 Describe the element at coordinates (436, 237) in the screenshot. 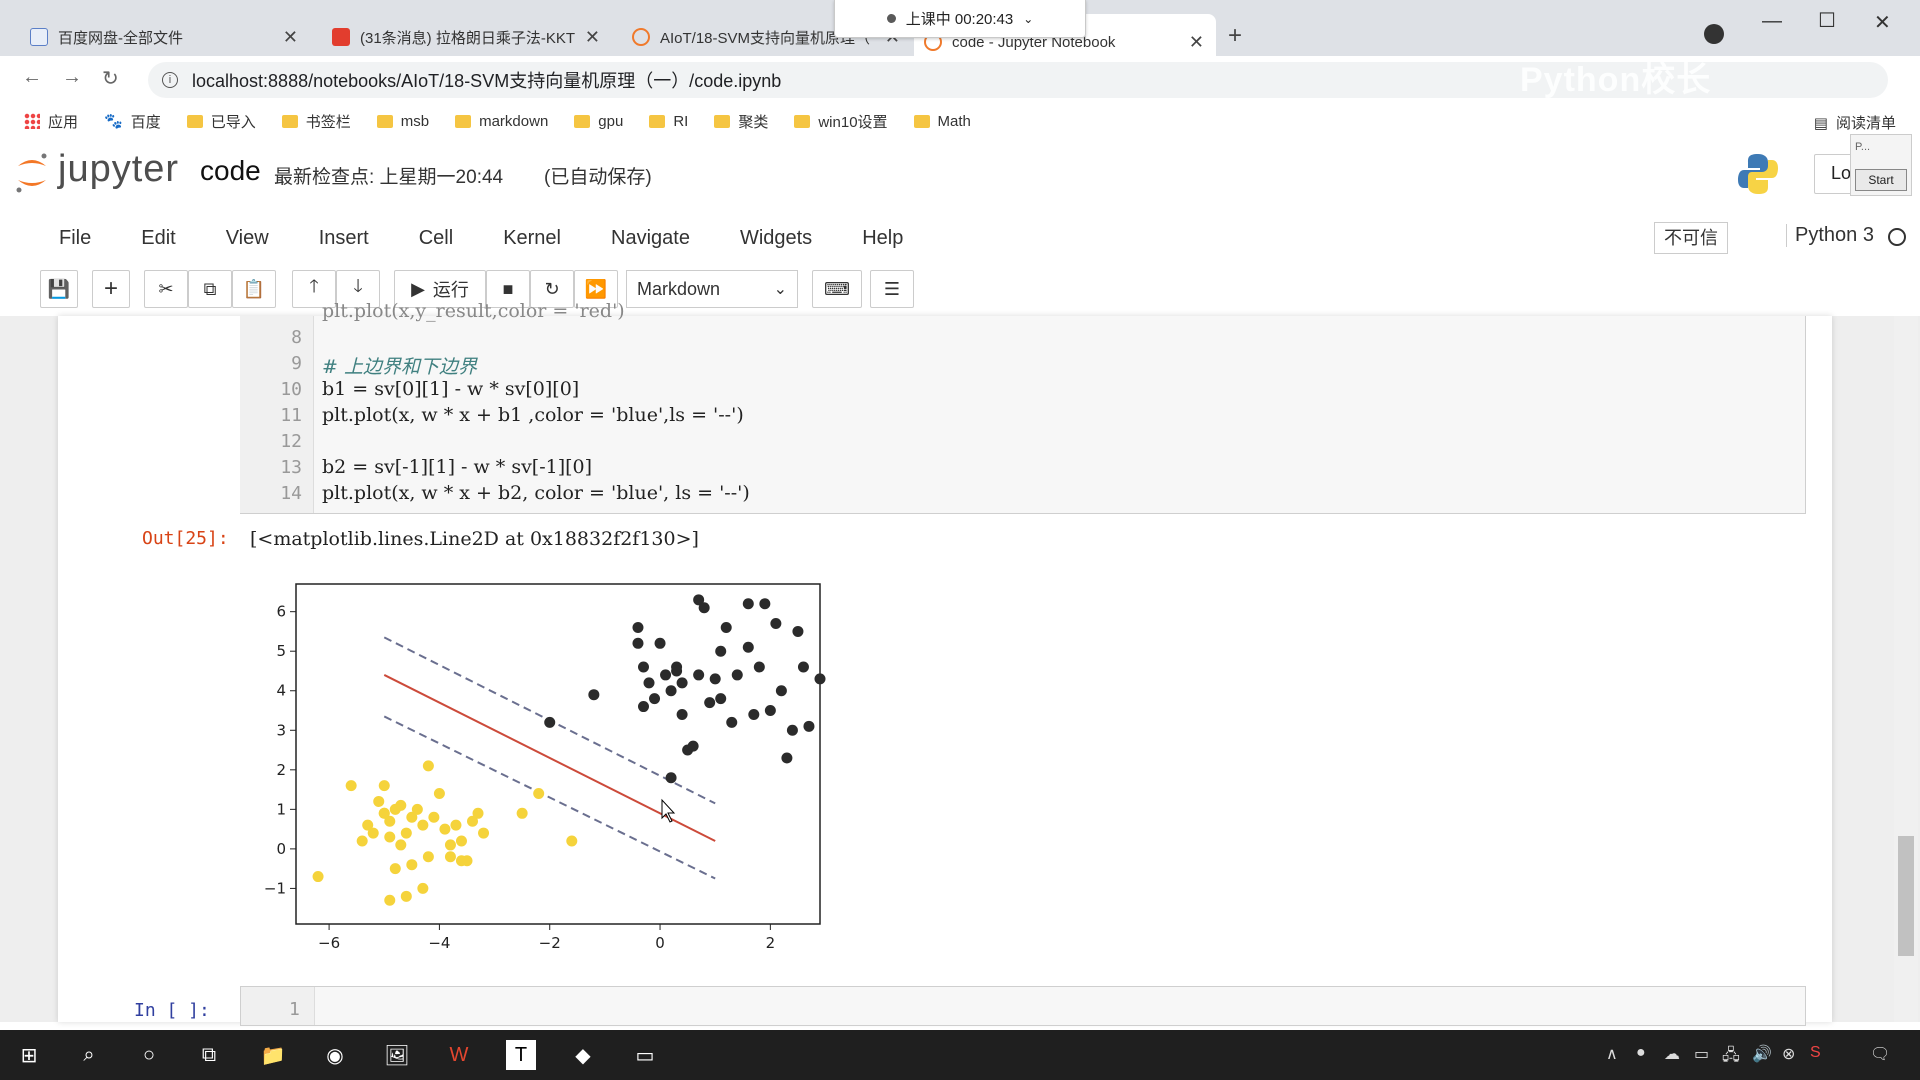

I see `menu-cell: Cell` at that location.